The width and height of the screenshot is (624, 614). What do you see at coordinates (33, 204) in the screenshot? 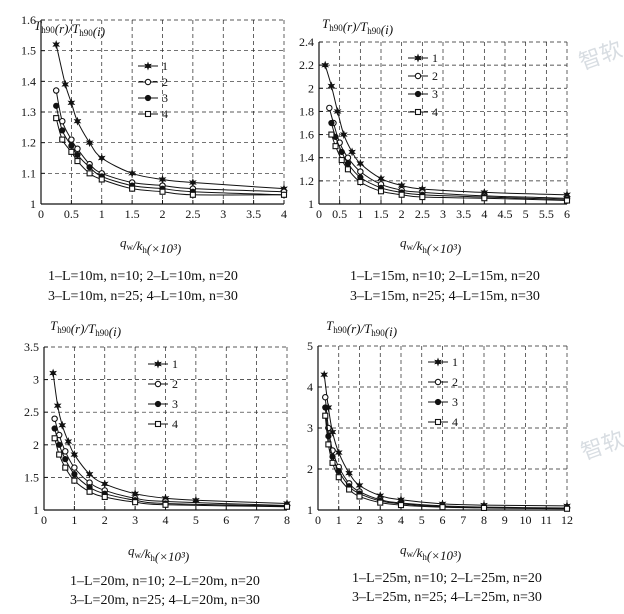
I see `y-tick-label: 1` at bounding box center [33, 204].